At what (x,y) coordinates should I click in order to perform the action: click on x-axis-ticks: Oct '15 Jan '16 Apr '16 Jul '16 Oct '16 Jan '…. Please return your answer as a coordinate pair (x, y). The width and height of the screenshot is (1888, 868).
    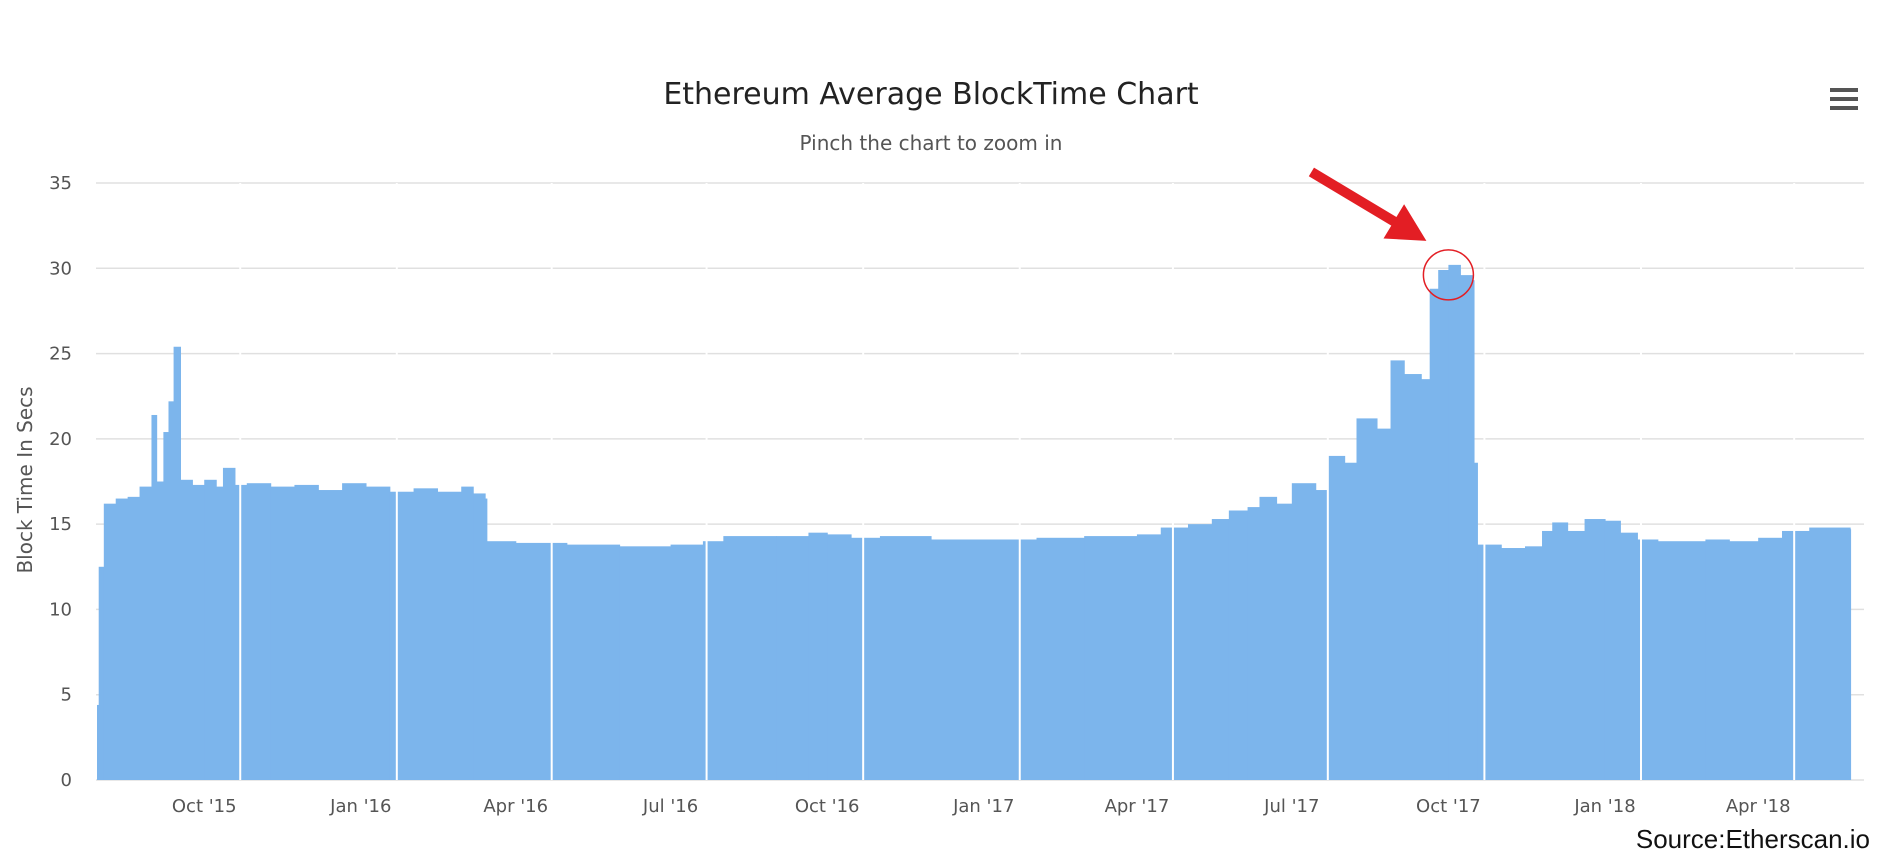
    Looking at the image, I should click on (981, 806).